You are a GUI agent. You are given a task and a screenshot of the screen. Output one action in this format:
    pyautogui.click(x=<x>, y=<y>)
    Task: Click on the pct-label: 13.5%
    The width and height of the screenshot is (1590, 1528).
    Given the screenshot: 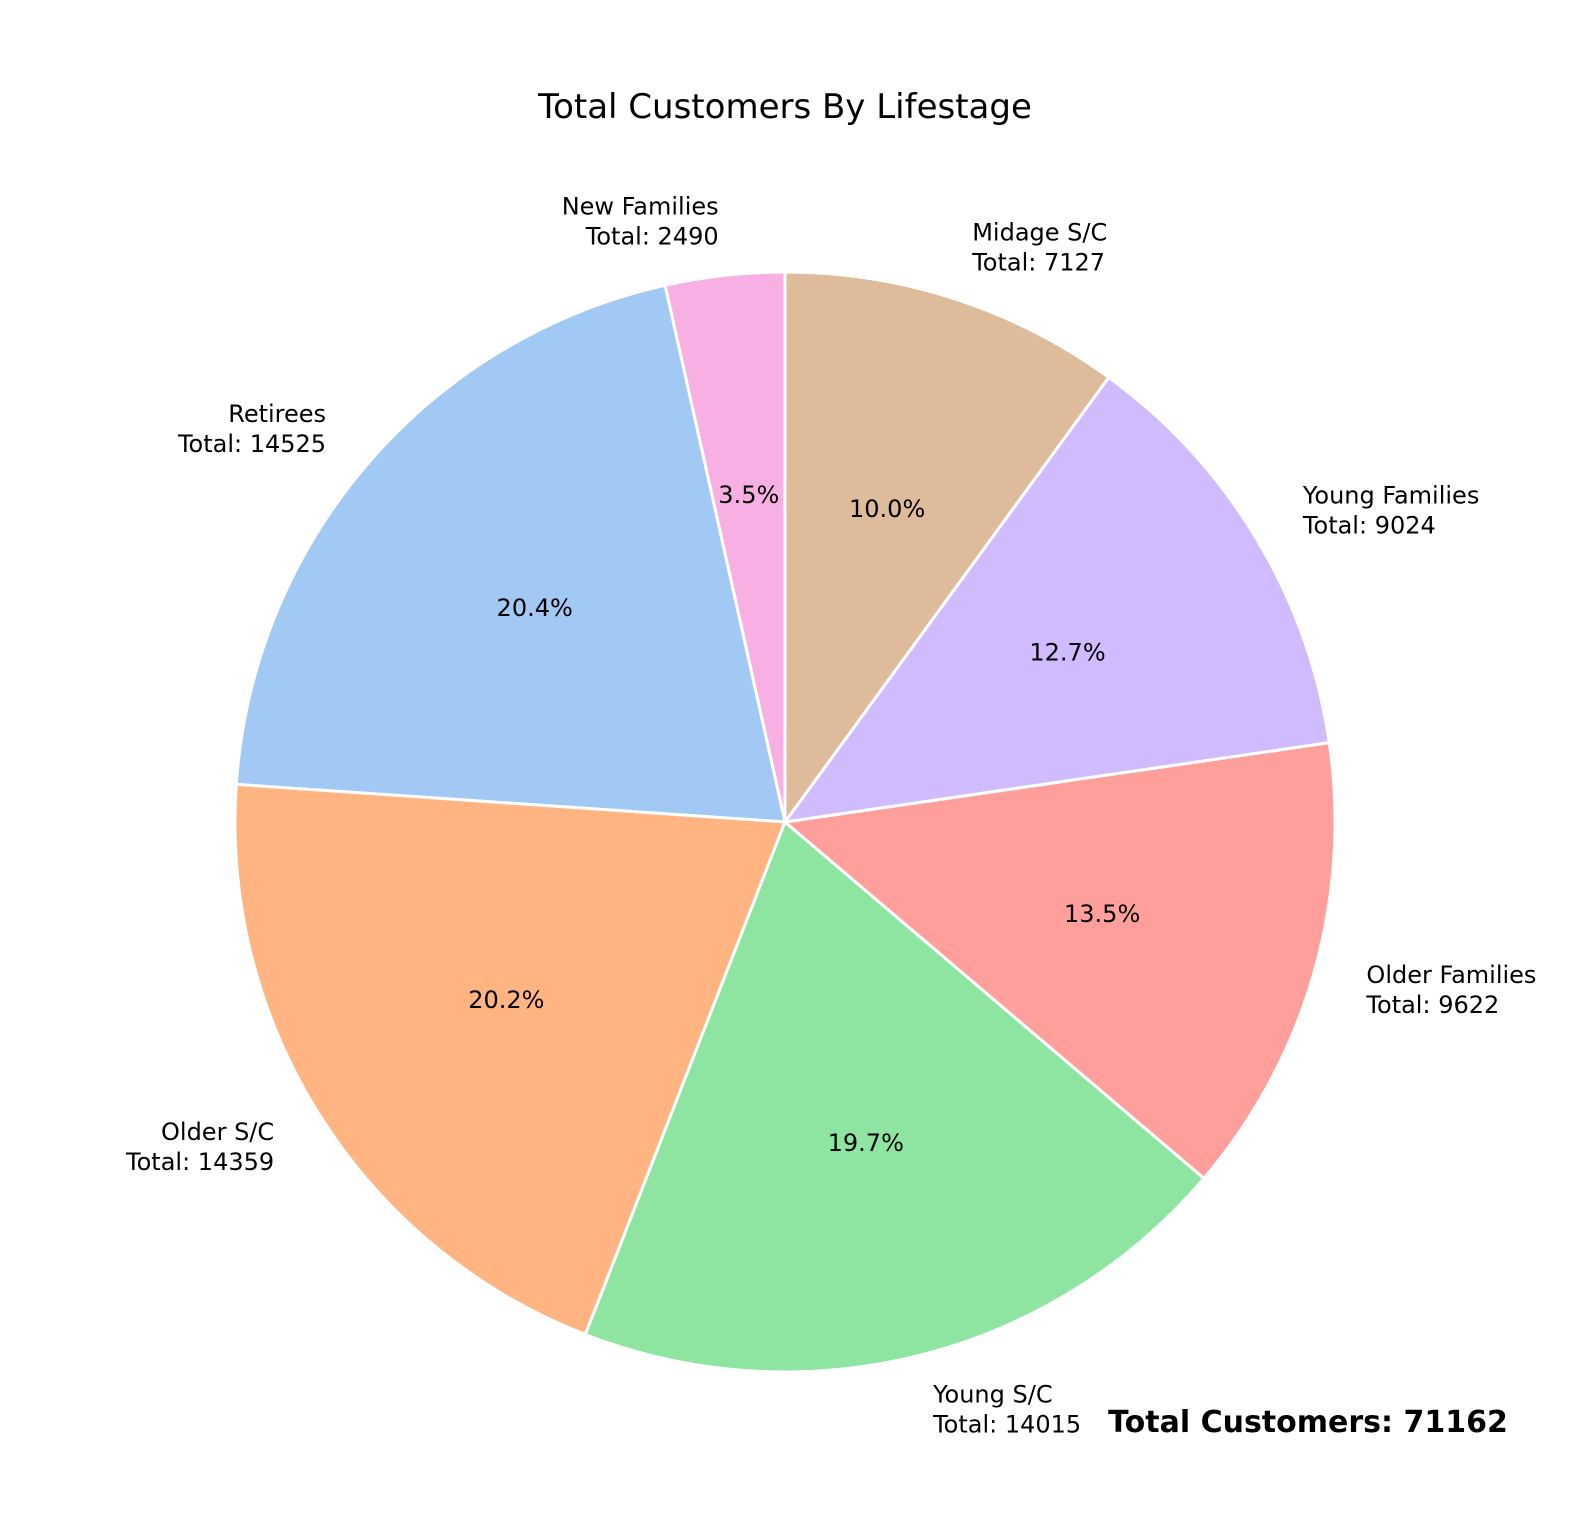 What is the action you would take?
    pyautogui.click(x=1102, y=914)
    